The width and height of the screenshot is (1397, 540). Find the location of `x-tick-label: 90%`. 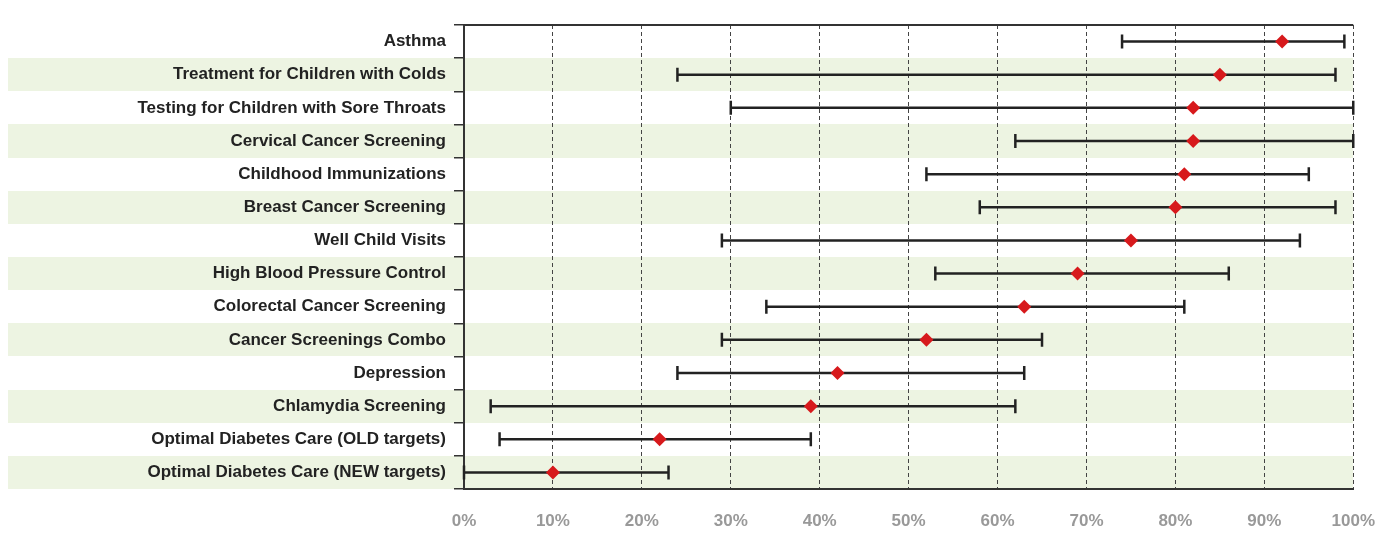

x-tick-label: 90% is located at coordinates (1264, 520).